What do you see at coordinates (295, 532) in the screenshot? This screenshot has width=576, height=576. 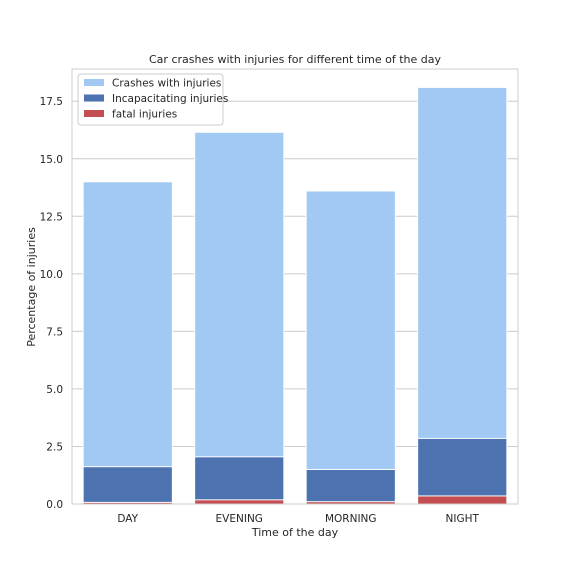 I see `x-axis-label: Time of the day` at bounding box center [295, 532].